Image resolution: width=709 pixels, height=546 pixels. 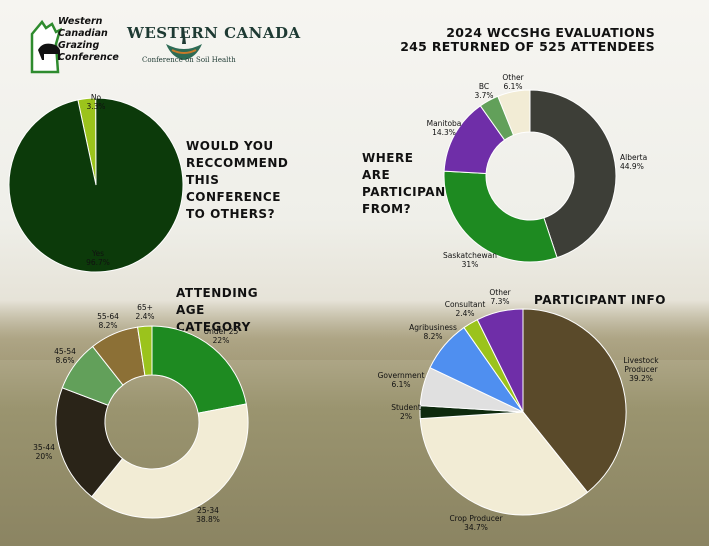 I want to click on participant-label-consultant: Consultant 2.4%, so click(x=465, y=309).